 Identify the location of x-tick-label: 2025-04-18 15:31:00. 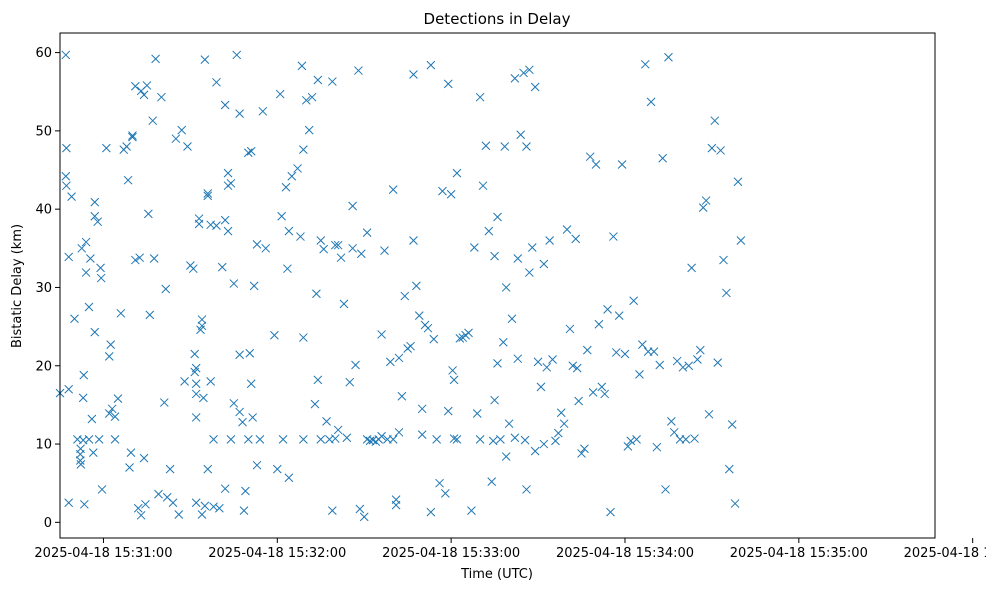
(103, 553).